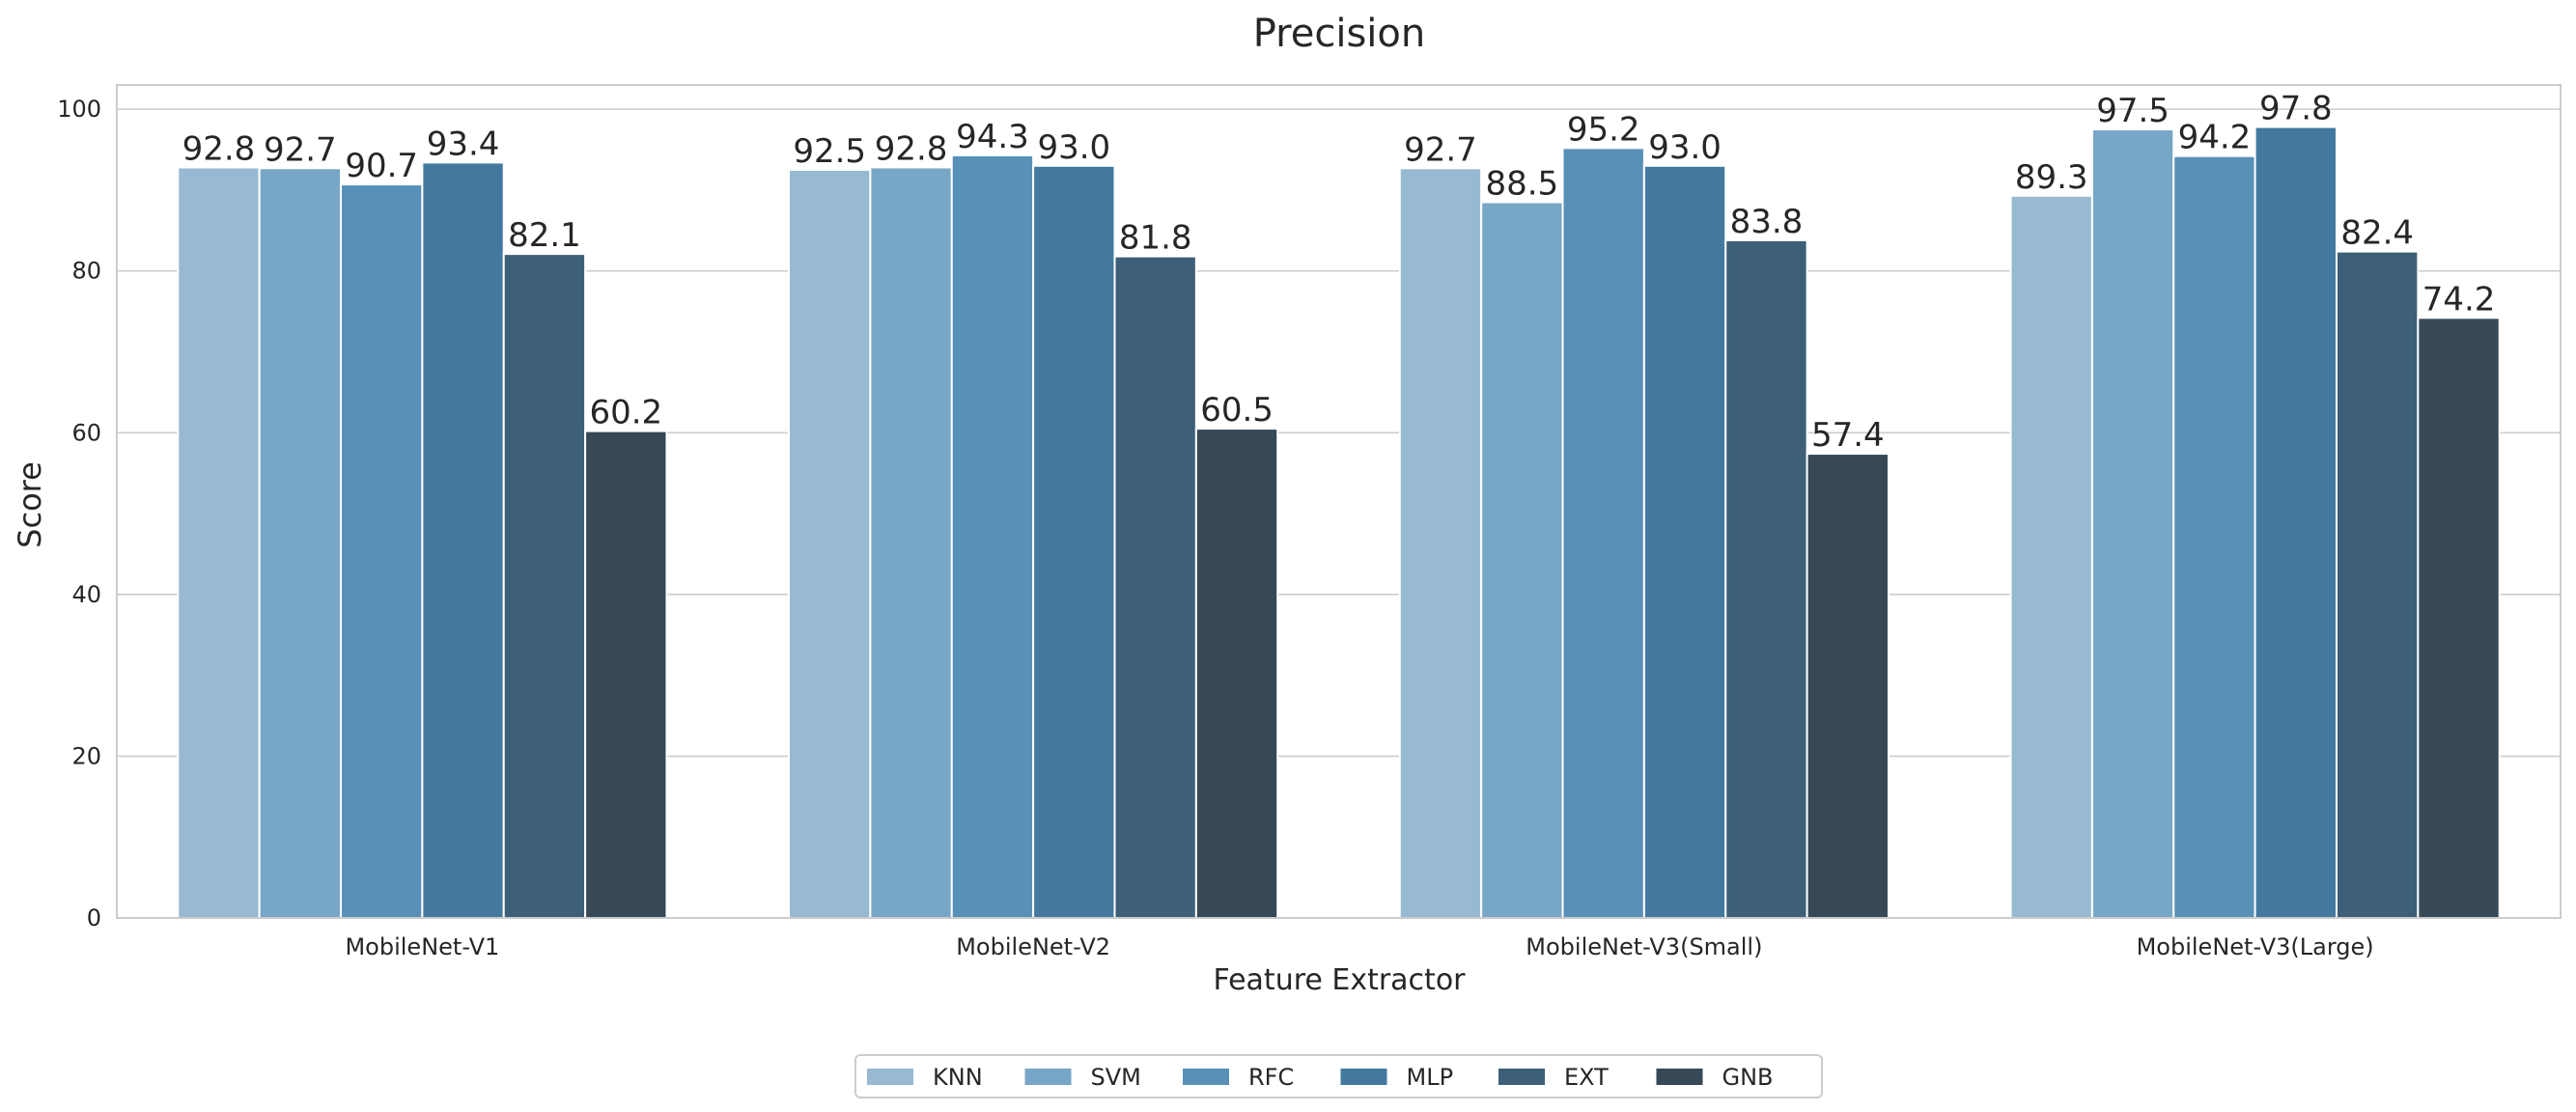  What do you see at coordinates (1033, 947) in the screenshot?
I see `x-tick-label: MobileNet-V2` at bounding box center [1033, 947].